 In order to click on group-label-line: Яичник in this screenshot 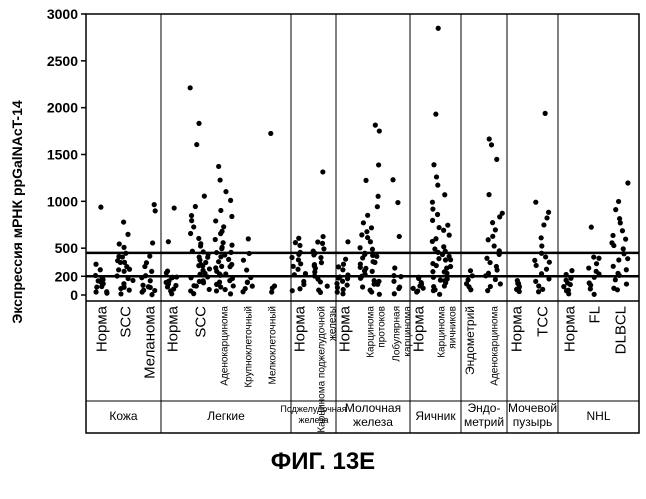, I will do `click(435, 416)`.